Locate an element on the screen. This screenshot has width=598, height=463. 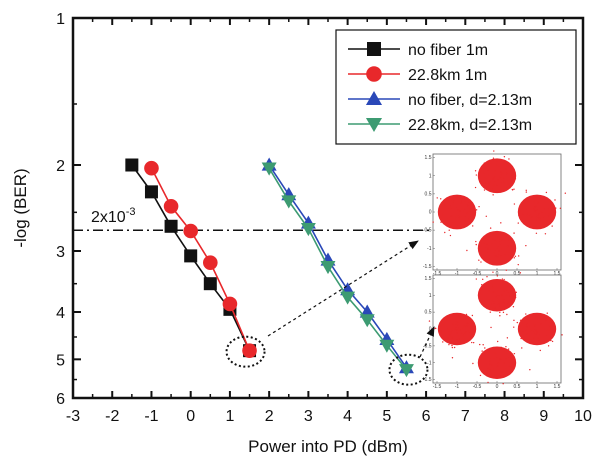
arrow-to-top-inset is located at coordinates (343, 288).